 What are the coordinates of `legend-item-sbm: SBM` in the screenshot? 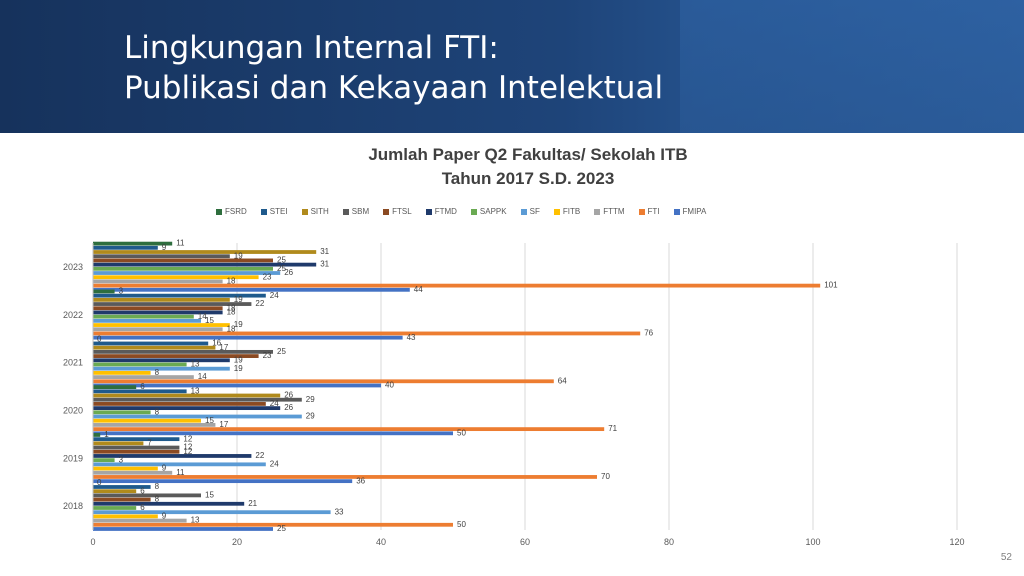 It's located at (356, 211).